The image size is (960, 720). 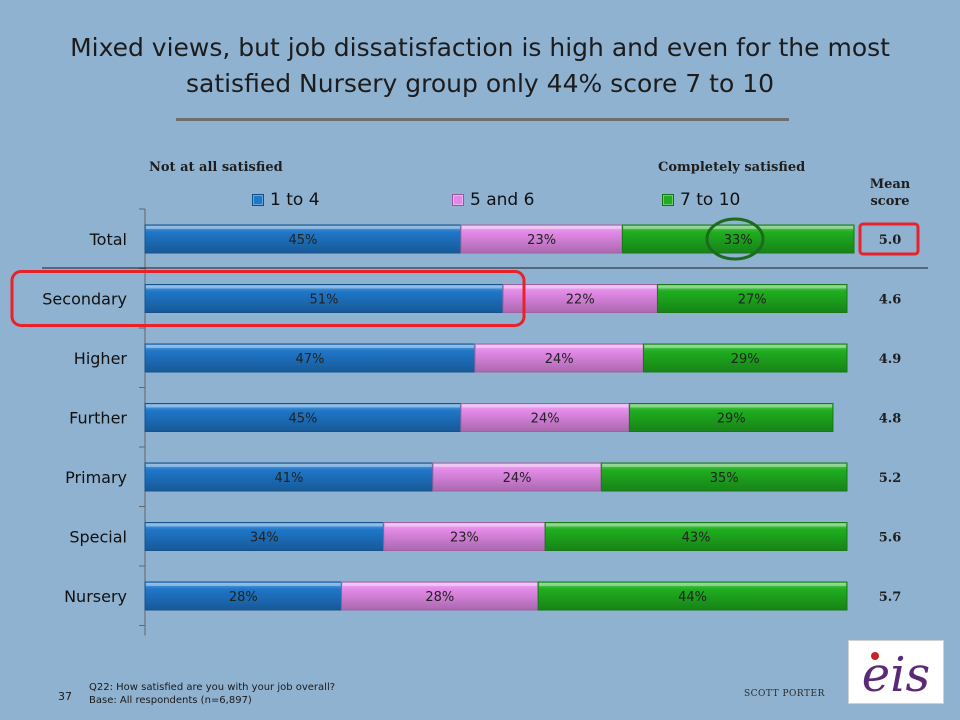 What do you see at coordinates (890, 419) in the screenshot?
I see `mean-score-value: 4.8` at bounding box center [890, 419].